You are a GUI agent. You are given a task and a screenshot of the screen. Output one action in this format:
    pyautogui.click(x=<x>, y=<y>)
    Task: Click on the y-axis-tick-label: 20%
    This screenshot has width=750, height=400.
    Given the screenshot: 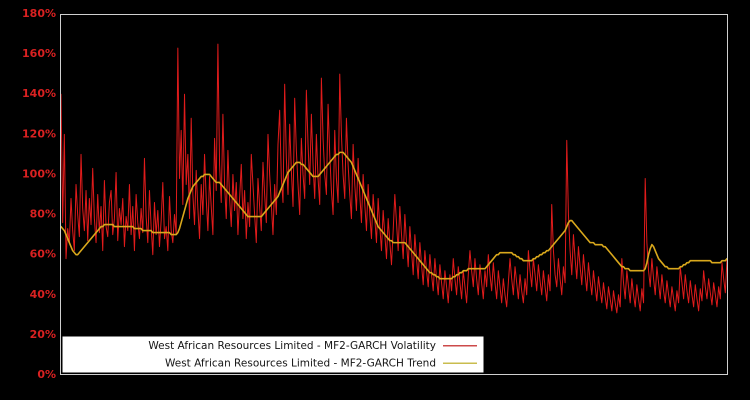 What is the action you would take?
    pyautogui.click(x=43, y=334)
    